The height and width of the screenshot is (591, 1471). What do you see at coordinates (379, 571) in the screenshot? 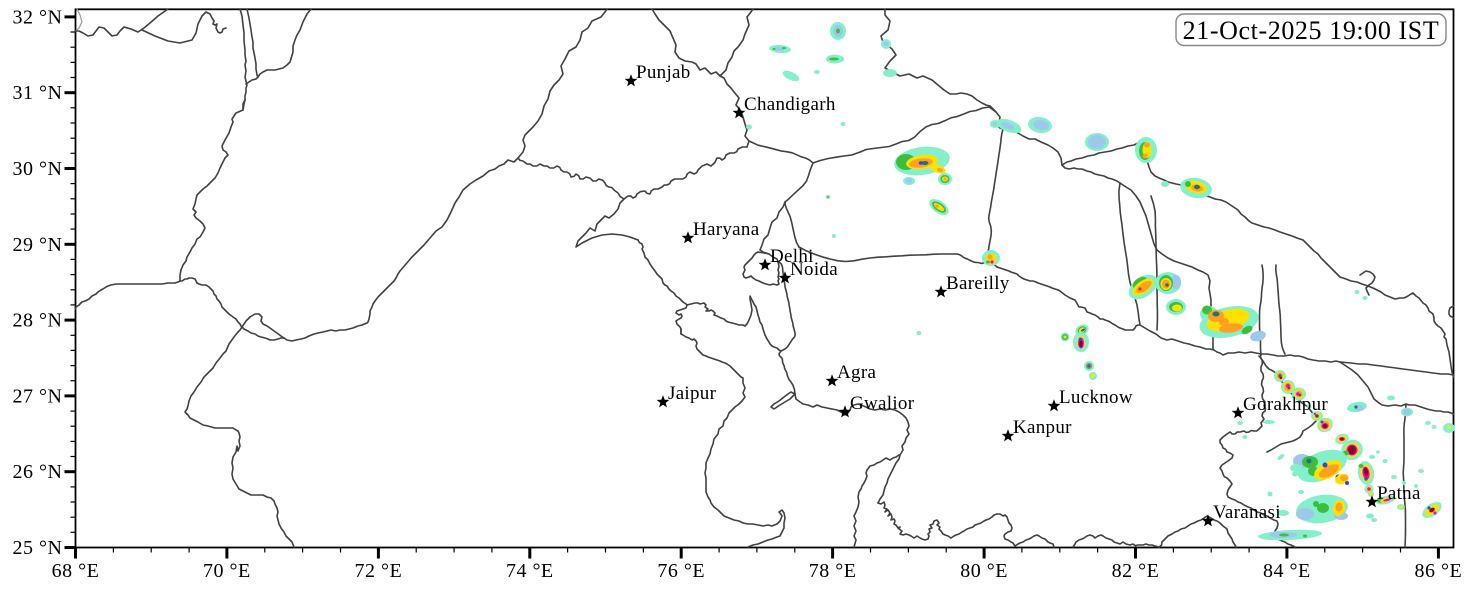
I see `svg-text: 72 °E` at bounding box center [379, 571].